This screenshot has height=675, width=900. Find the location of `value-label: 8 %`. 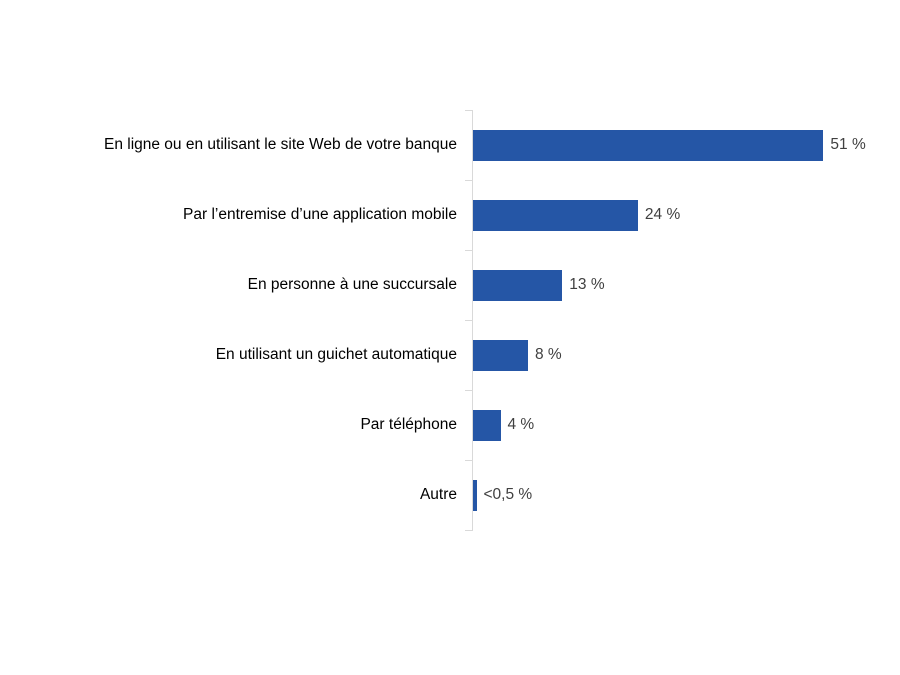

value-label: 8 % is located at coordinates (548, 354).